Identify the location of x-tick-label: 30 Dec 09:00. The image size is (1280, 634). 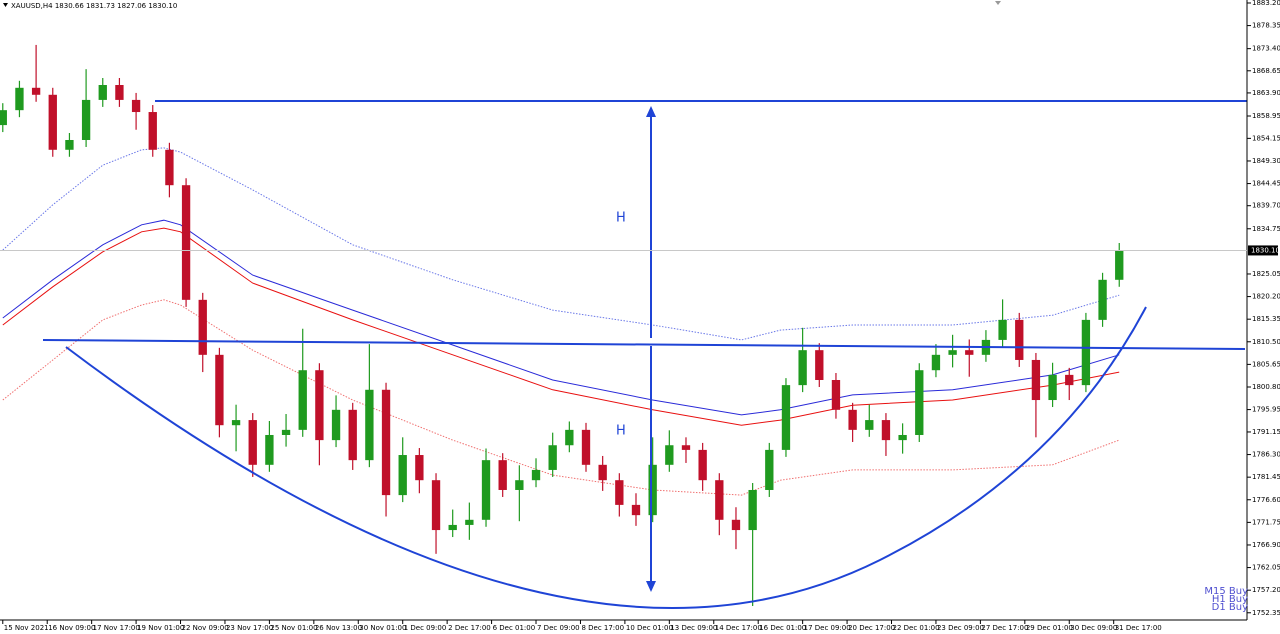
(1093, 628).